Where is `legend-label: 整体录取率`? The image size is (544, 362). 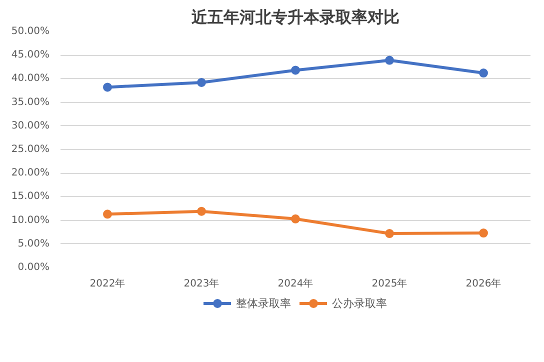 legend-label: 整体录取率 is located at coordinates (263, 303).